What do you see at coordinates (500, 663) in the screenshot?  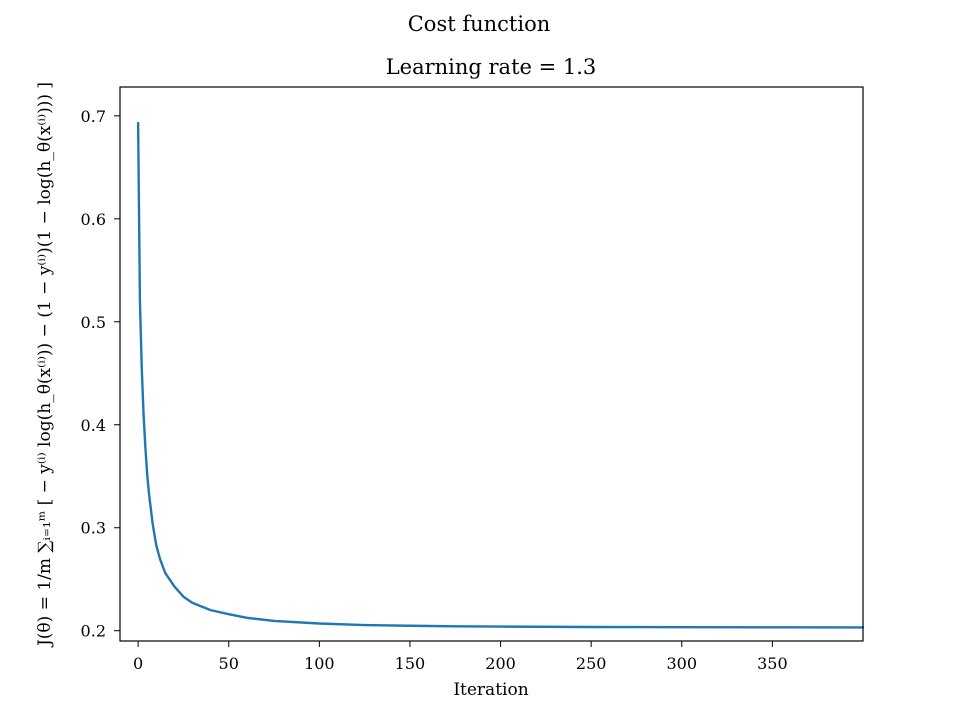 I see `x-tick-label-200: 200` at bounding box center [500, 663].